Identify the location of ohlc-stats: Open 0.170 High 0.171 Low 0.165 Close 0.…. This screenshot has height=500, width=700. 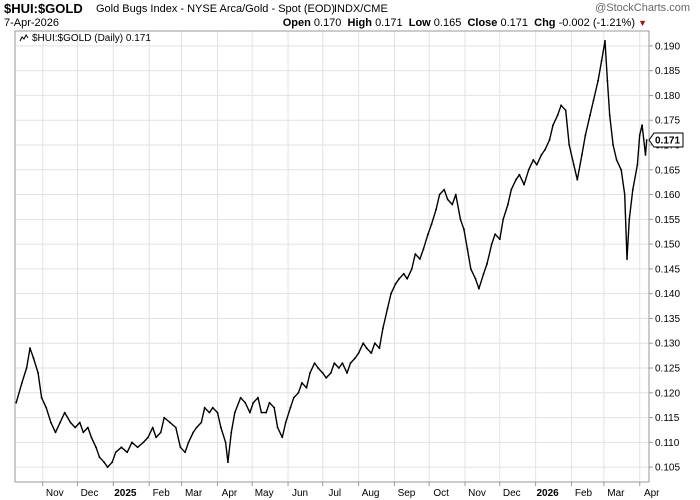
(465, 23).